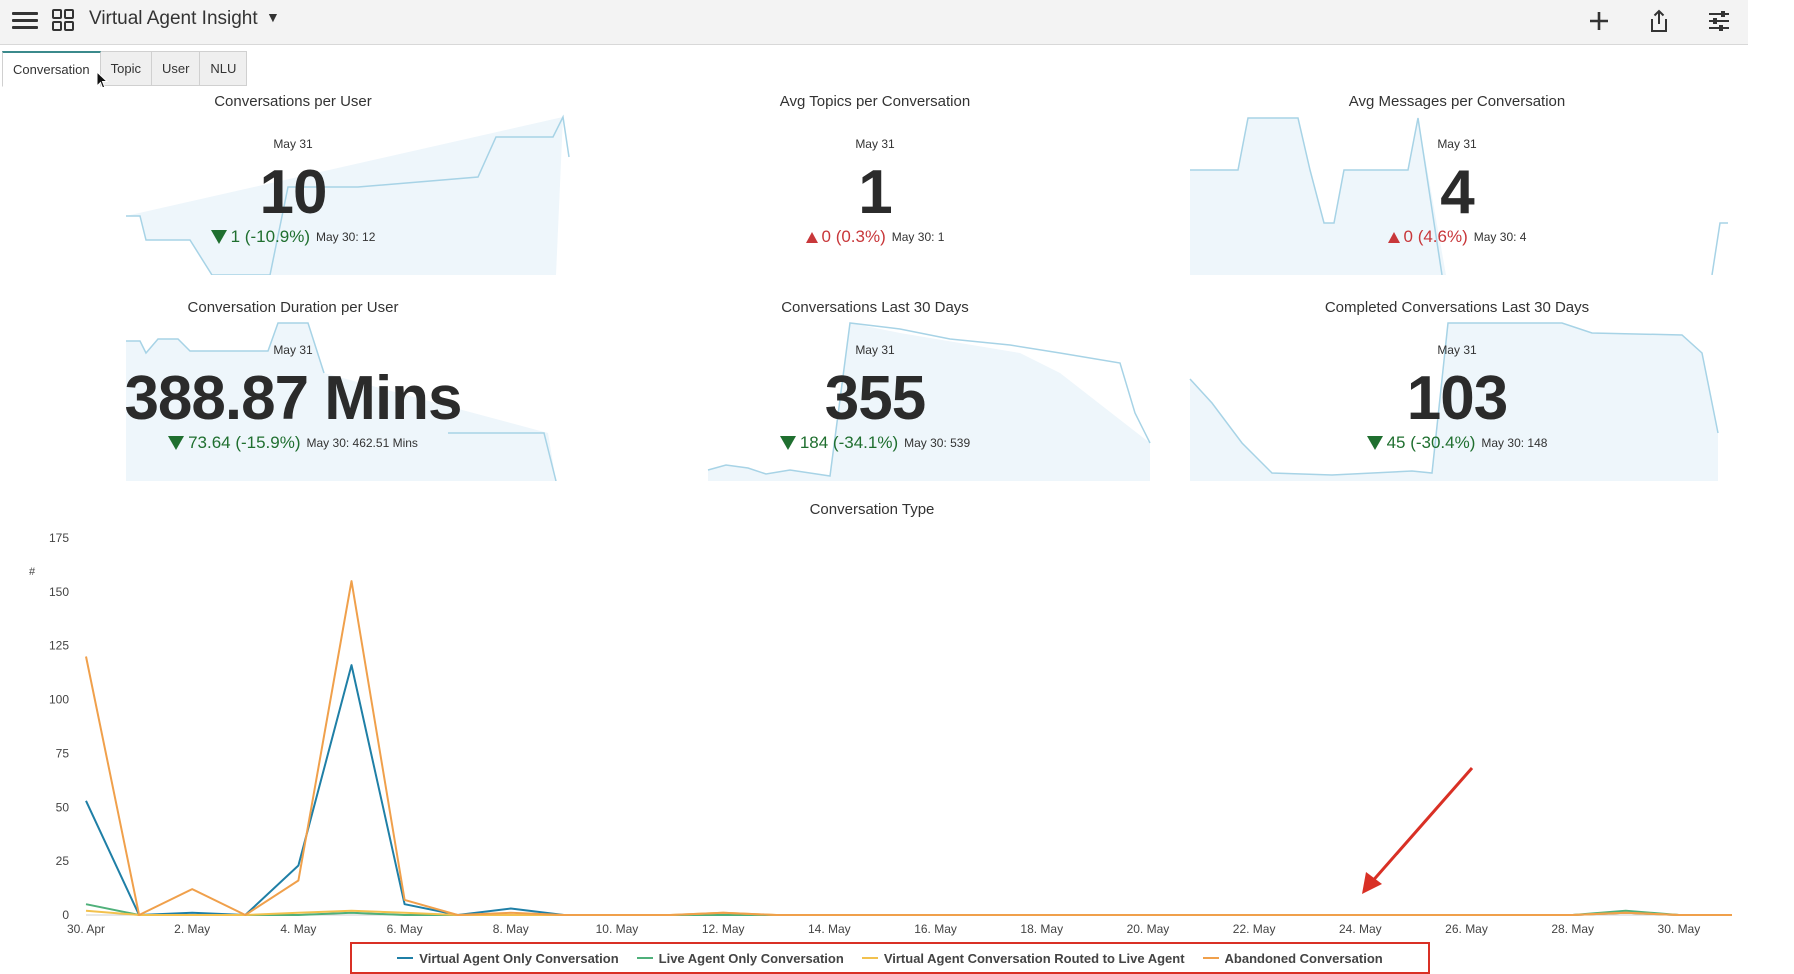 Image resolution: width=1794 pixels, height=974 pixels. I want to click on card-delta: 184 (-34.1%) May 30: 539, so click(875, 443).